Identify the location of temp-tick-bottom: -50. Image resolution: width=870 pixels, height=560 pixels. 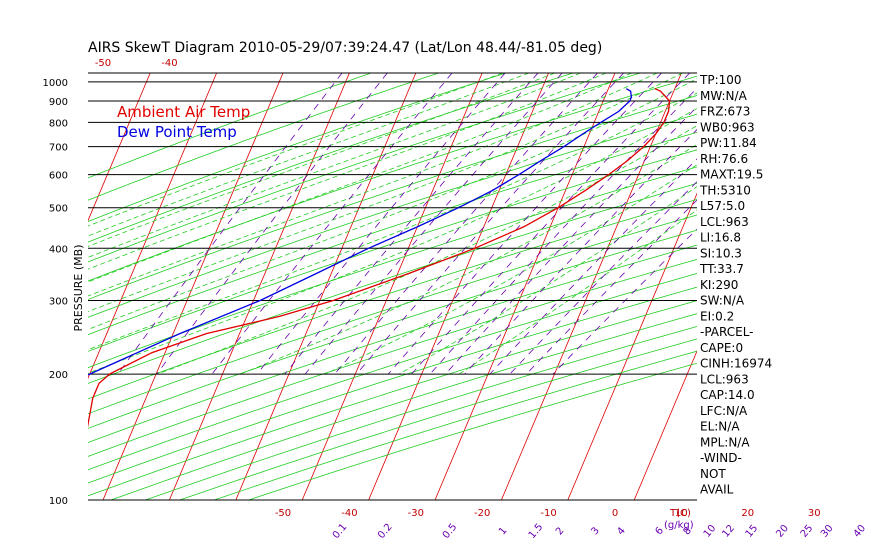
(283, 513).